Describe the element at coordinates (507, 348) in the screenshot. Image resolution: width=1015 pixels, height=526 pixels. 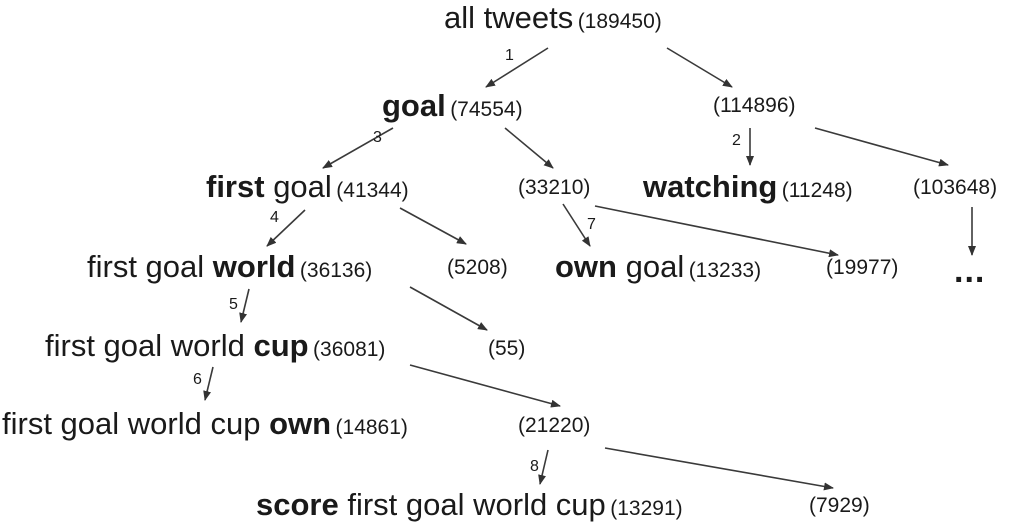
I see `node-world-other-count: (55)` at that location.